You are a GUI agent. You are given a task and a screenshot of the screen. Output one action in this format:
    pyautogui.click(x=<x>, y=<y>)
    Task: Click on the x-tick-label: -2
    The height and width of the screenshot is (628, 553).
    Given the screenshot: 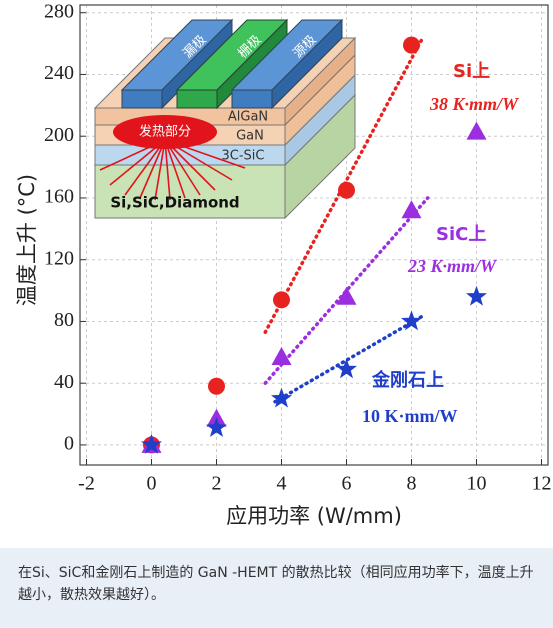 What is the action you would take?
    pyautogui.click(x=86, y=484)
    